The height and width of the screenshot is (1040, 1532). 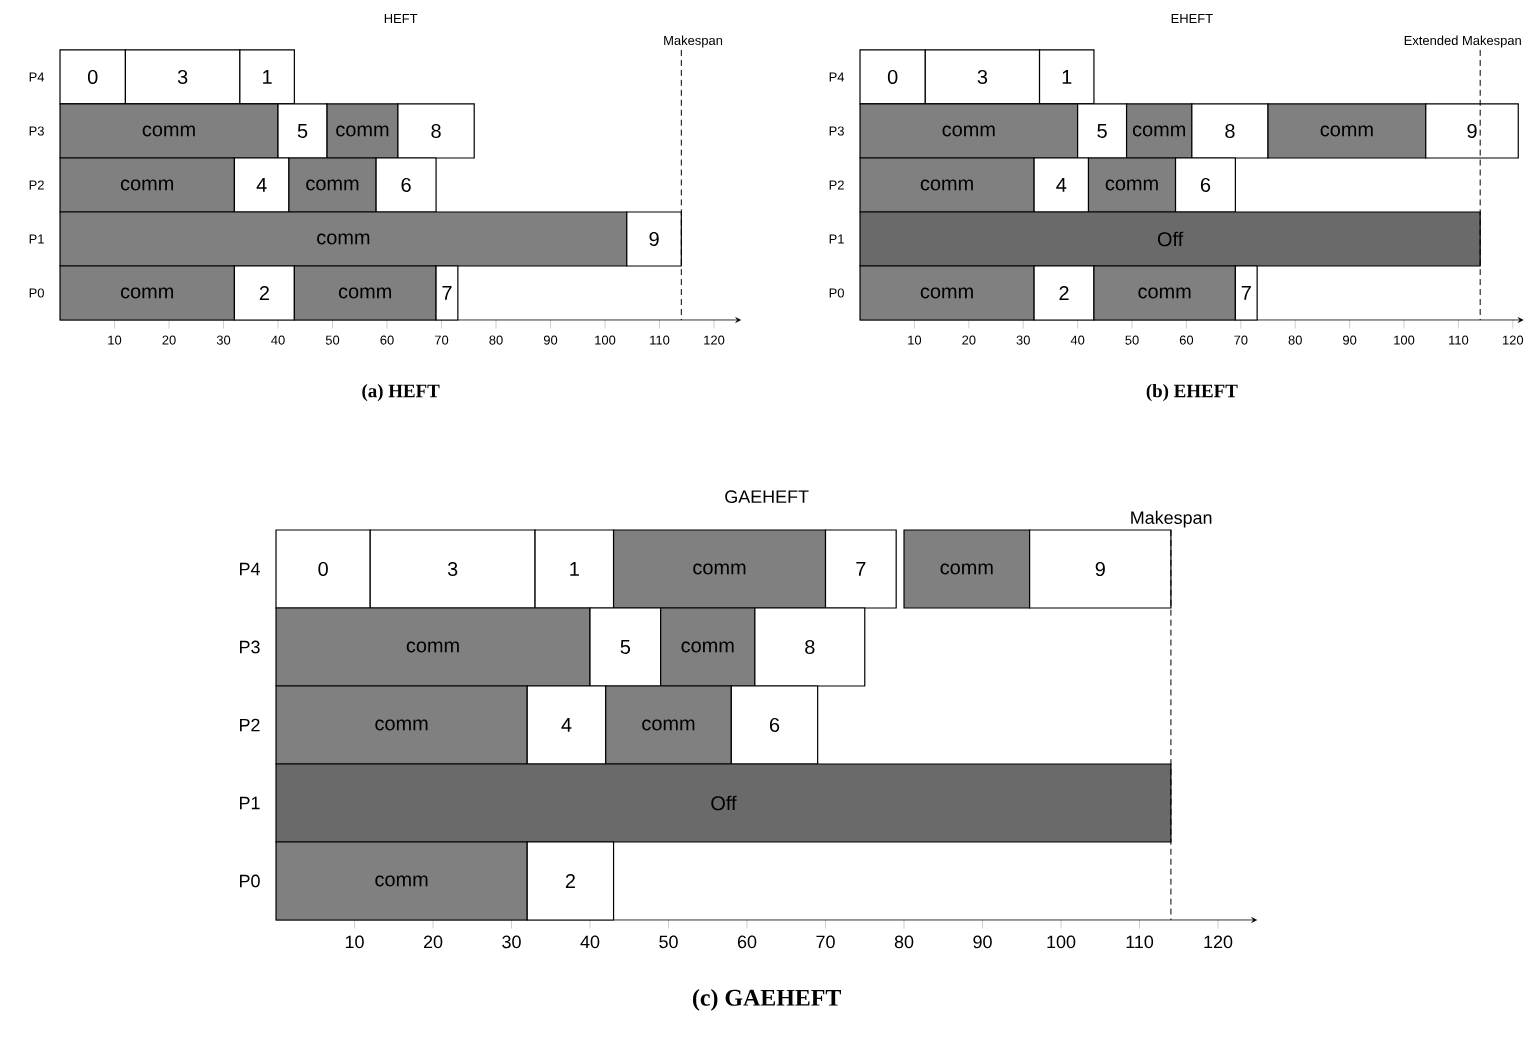 I want to click on x-tick-label: 30, so click(x=511, y=942).